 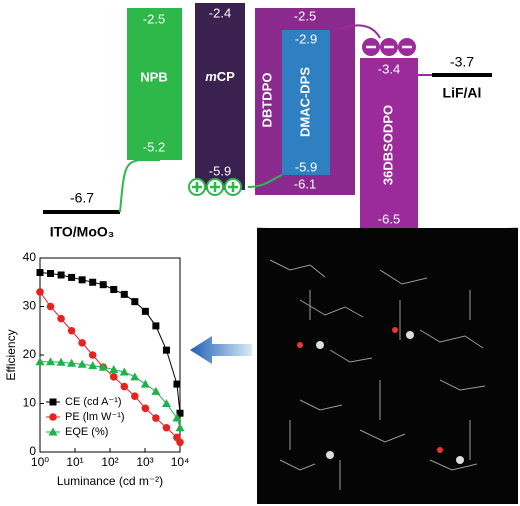 I want to click on legend-label: PE (lm W⁻¹), so click(x=95, y=417).